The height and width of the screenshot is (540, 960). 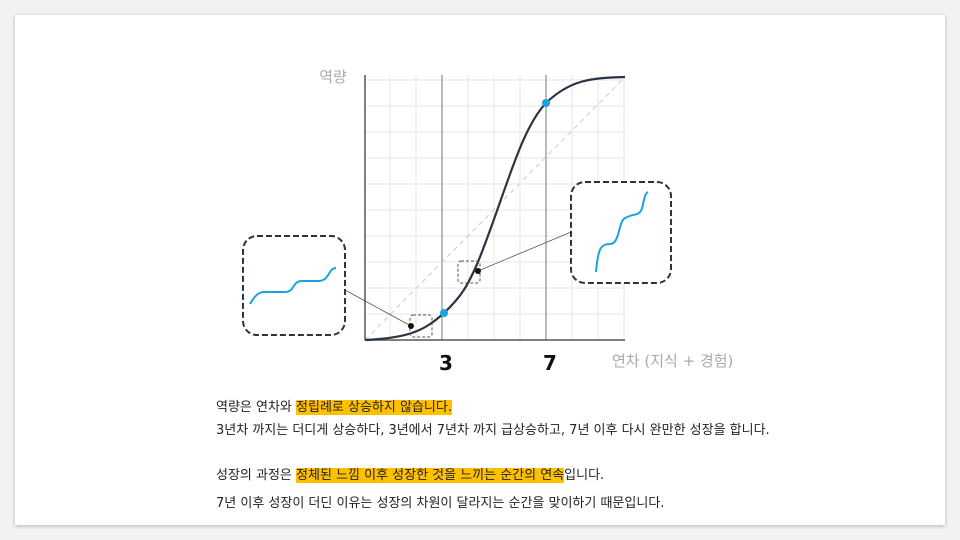 I want to click on y-axis-label: 역량, so click(x=333, y=77).